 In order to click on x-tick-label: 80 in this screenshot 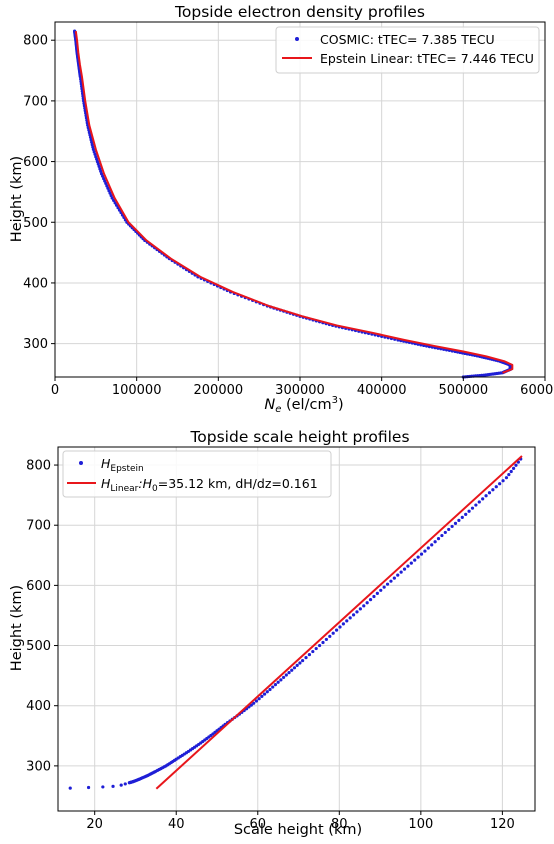, I will do `click(339, 824)`.